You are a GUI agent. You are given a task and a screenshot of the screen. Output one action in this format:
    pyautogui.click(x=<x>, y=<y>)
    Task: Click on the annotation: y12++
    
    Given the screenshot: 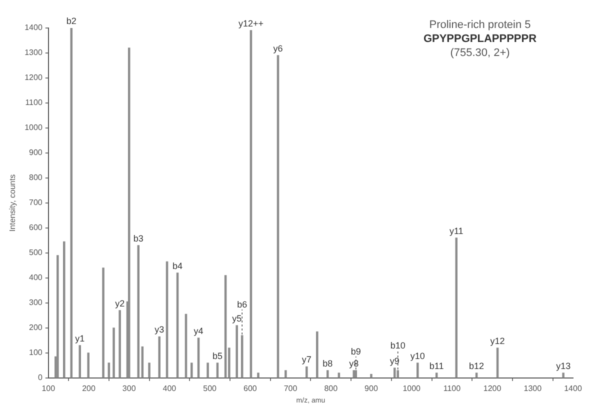 What is the action you would take?
    pyautogui.click(x=251, y=23)
    